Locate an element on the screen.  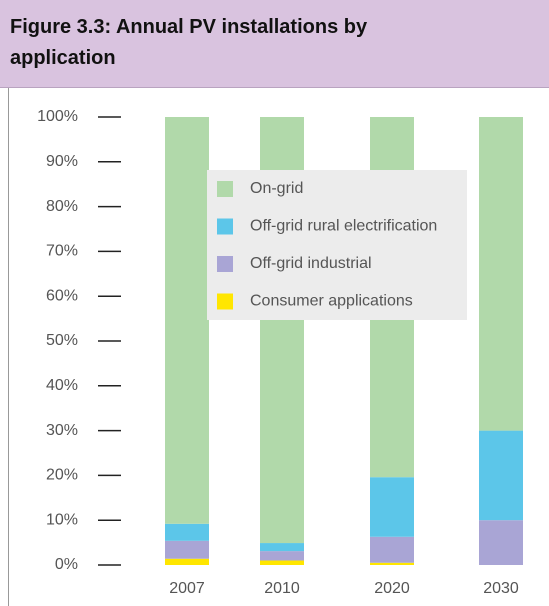
legend-label: Off-grid industrial is located at coordinates (311, 263).